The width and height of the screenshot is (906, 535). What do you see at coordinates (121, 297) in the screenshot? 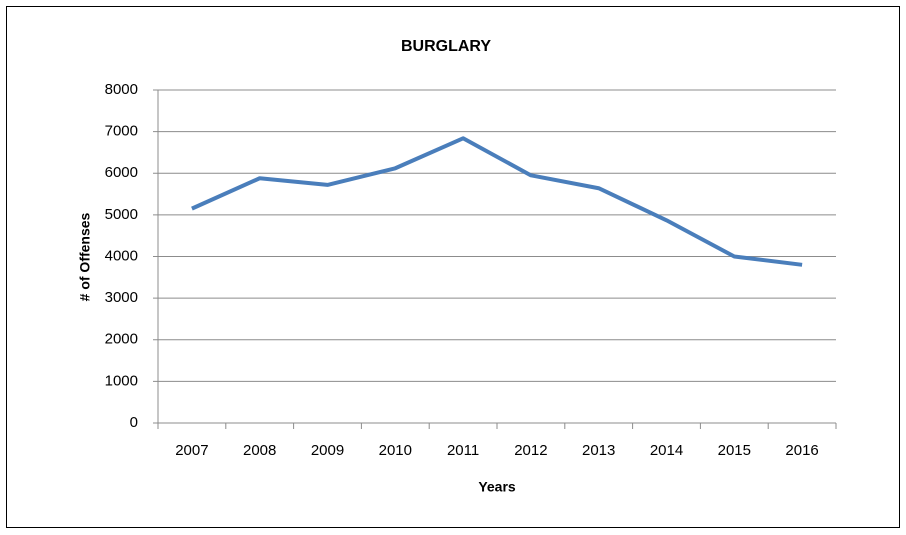
I see `y-tick-label: 3000` at bounding box center [121, 297].